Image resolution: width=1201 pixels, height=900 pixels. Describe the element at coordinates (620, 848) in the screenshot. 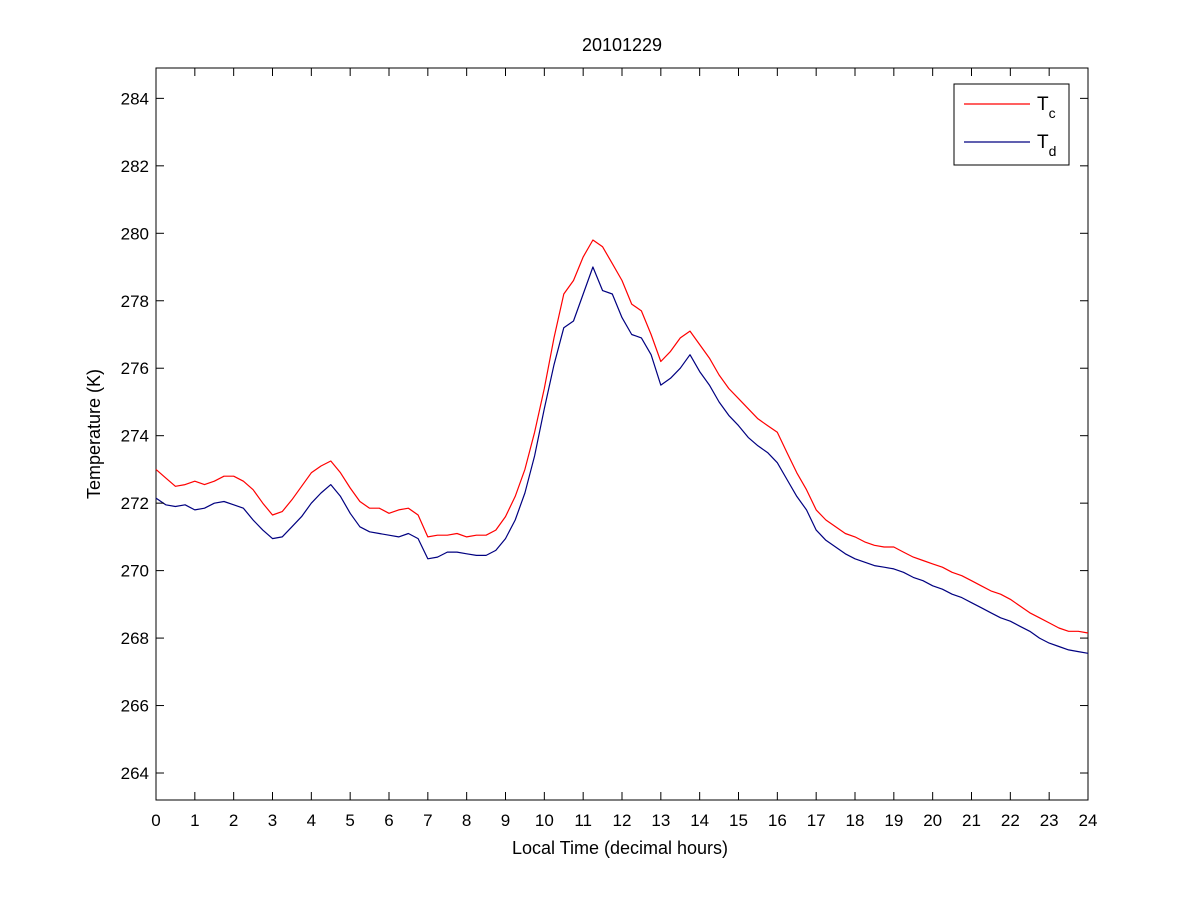

I see `x-axis-label: Local Time (decimal hours)` at that location.